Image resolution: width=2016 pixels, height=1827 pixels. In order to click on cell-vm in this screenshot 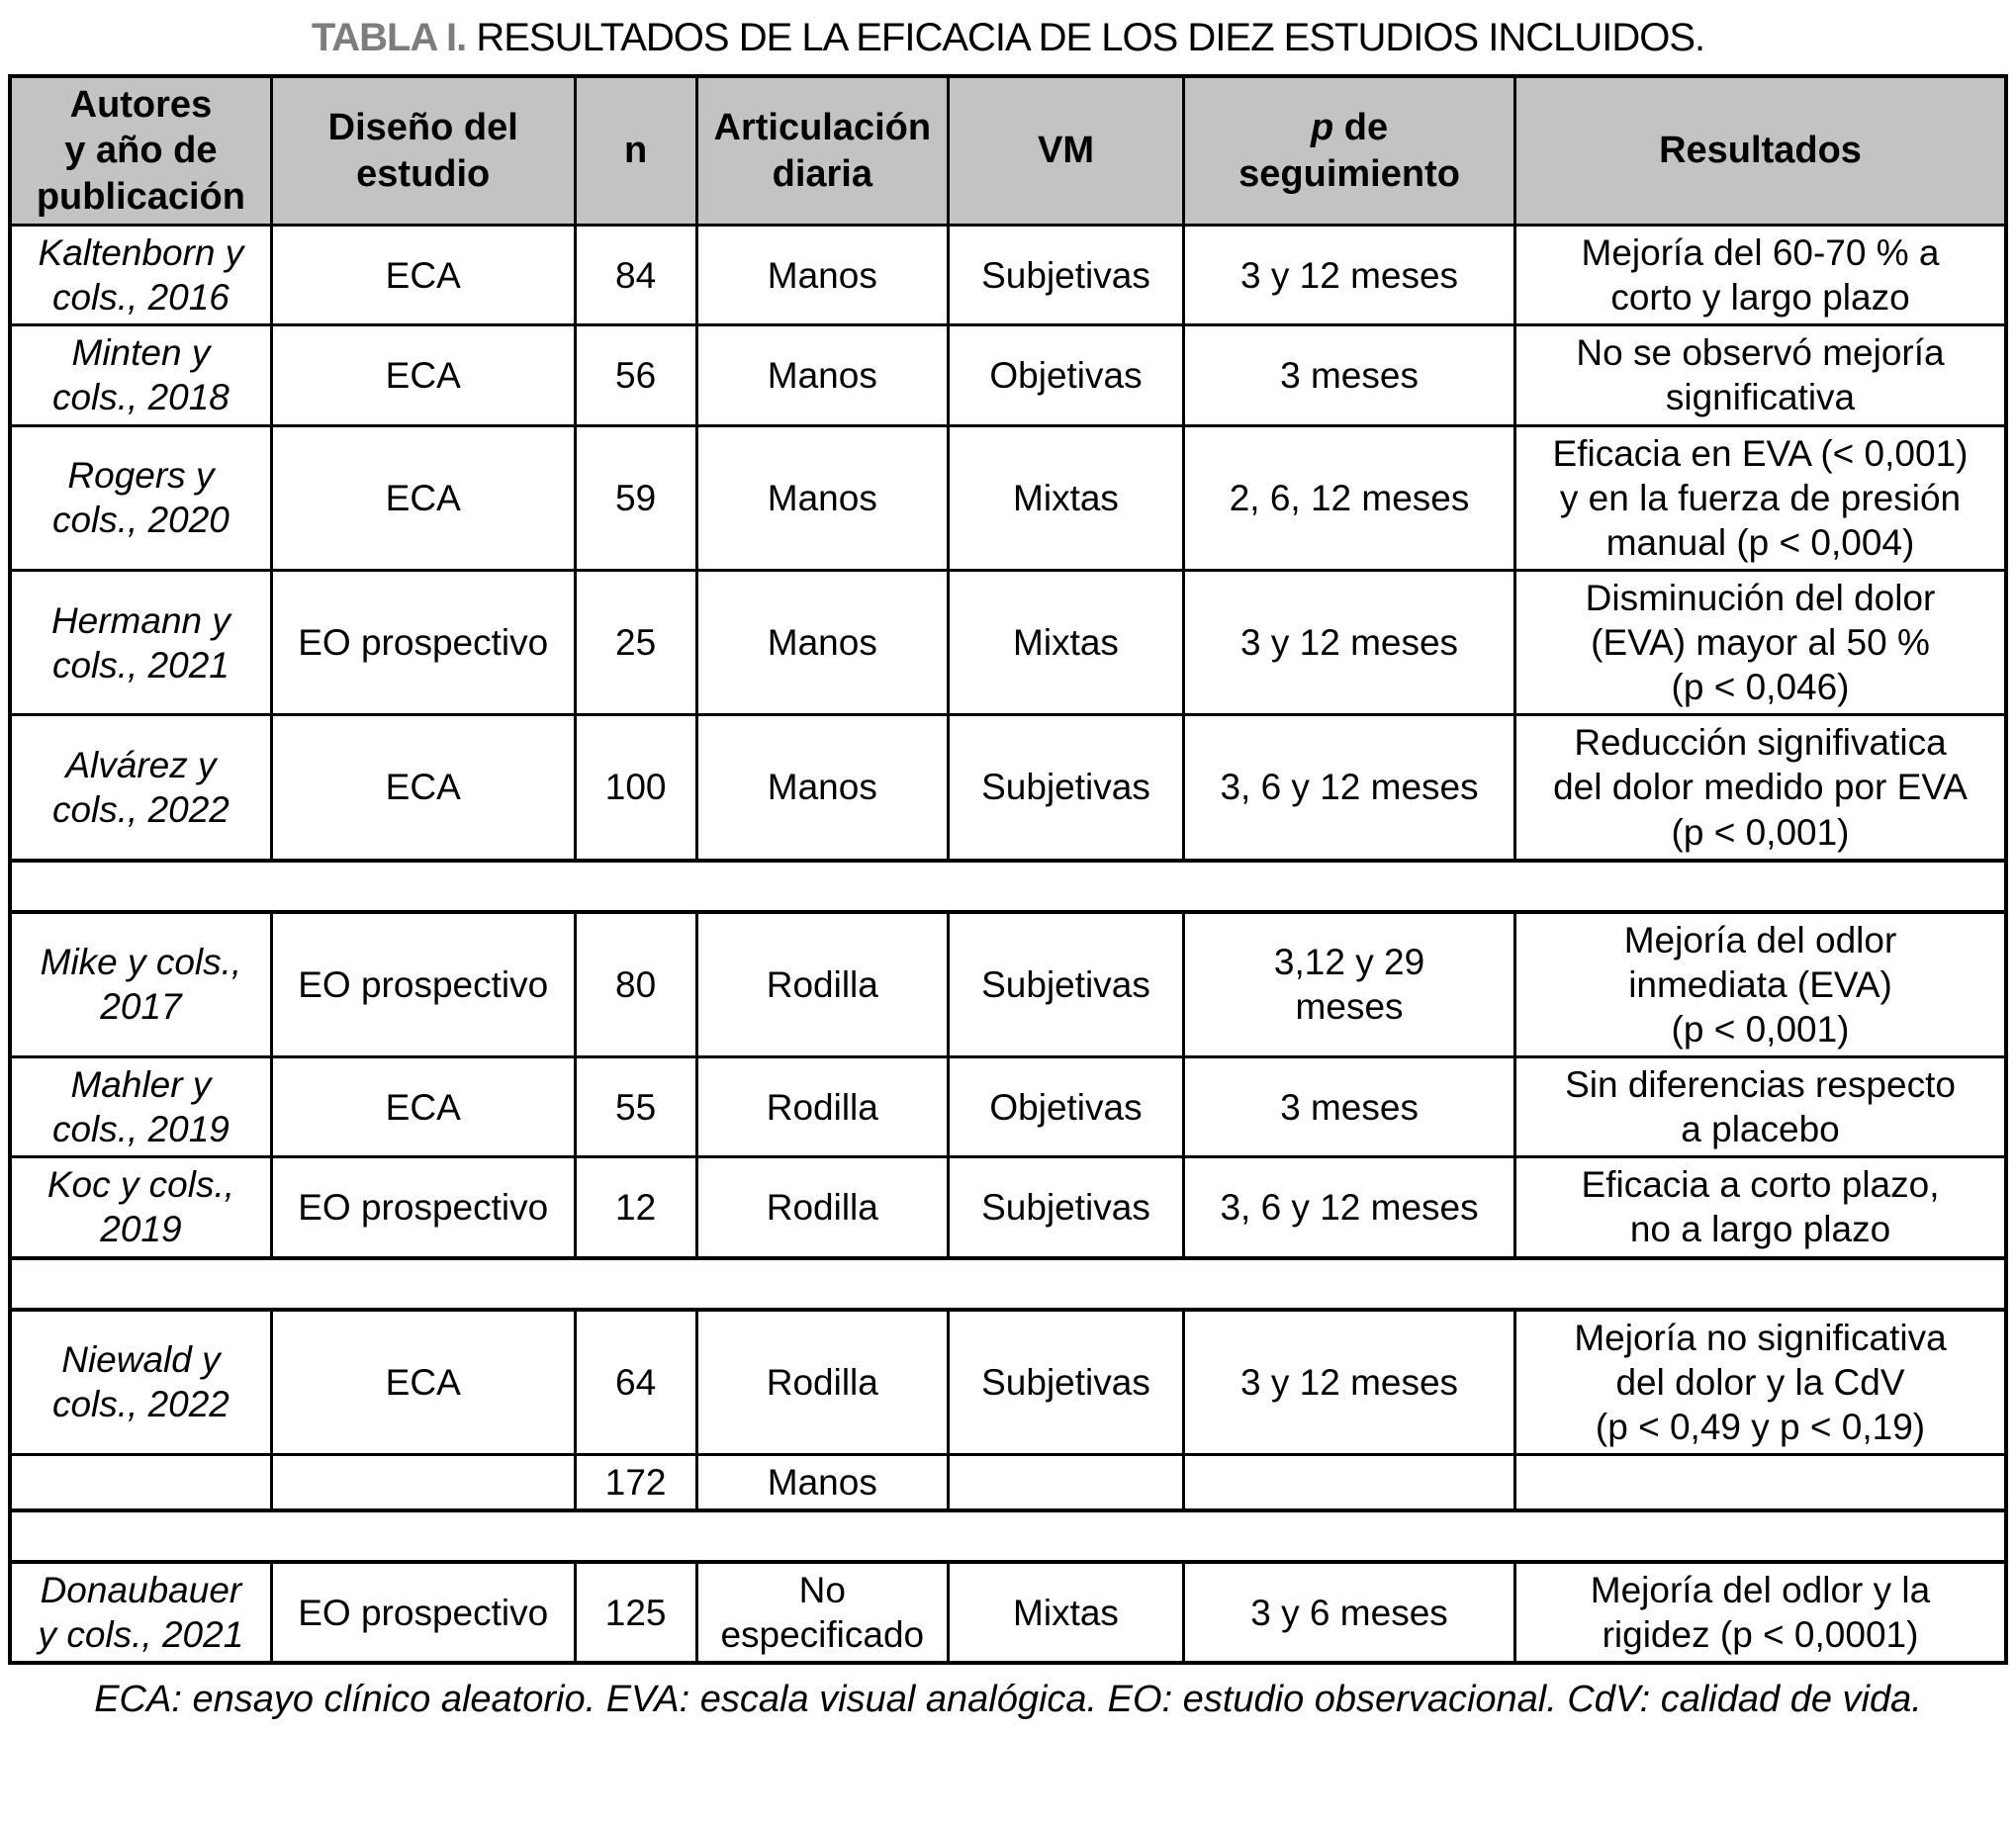, I will do `click(1066, 1482)`.